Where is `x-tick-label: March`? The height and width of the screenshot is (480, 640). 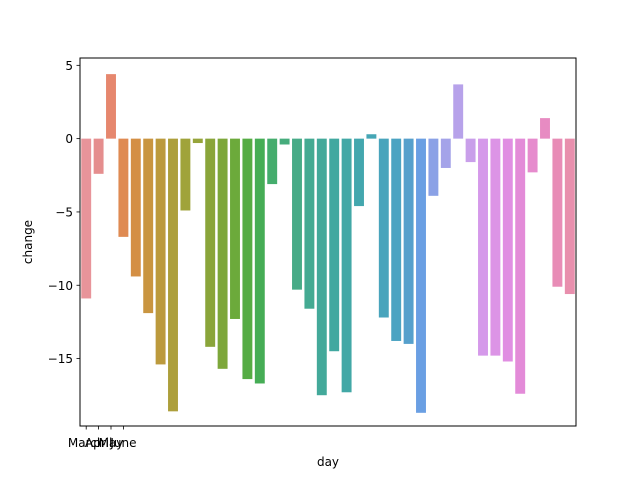
x-tick-label: March is located at coordinates (86, 443).